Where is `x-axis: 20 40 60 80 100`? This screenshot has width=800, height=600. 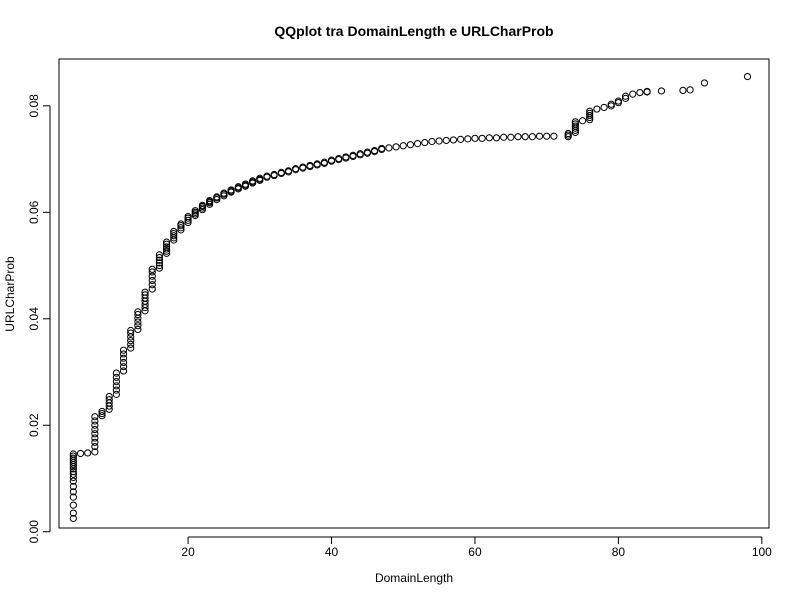
x-axis: 20 40 60 80 100 is located at coordinates (476, 547).